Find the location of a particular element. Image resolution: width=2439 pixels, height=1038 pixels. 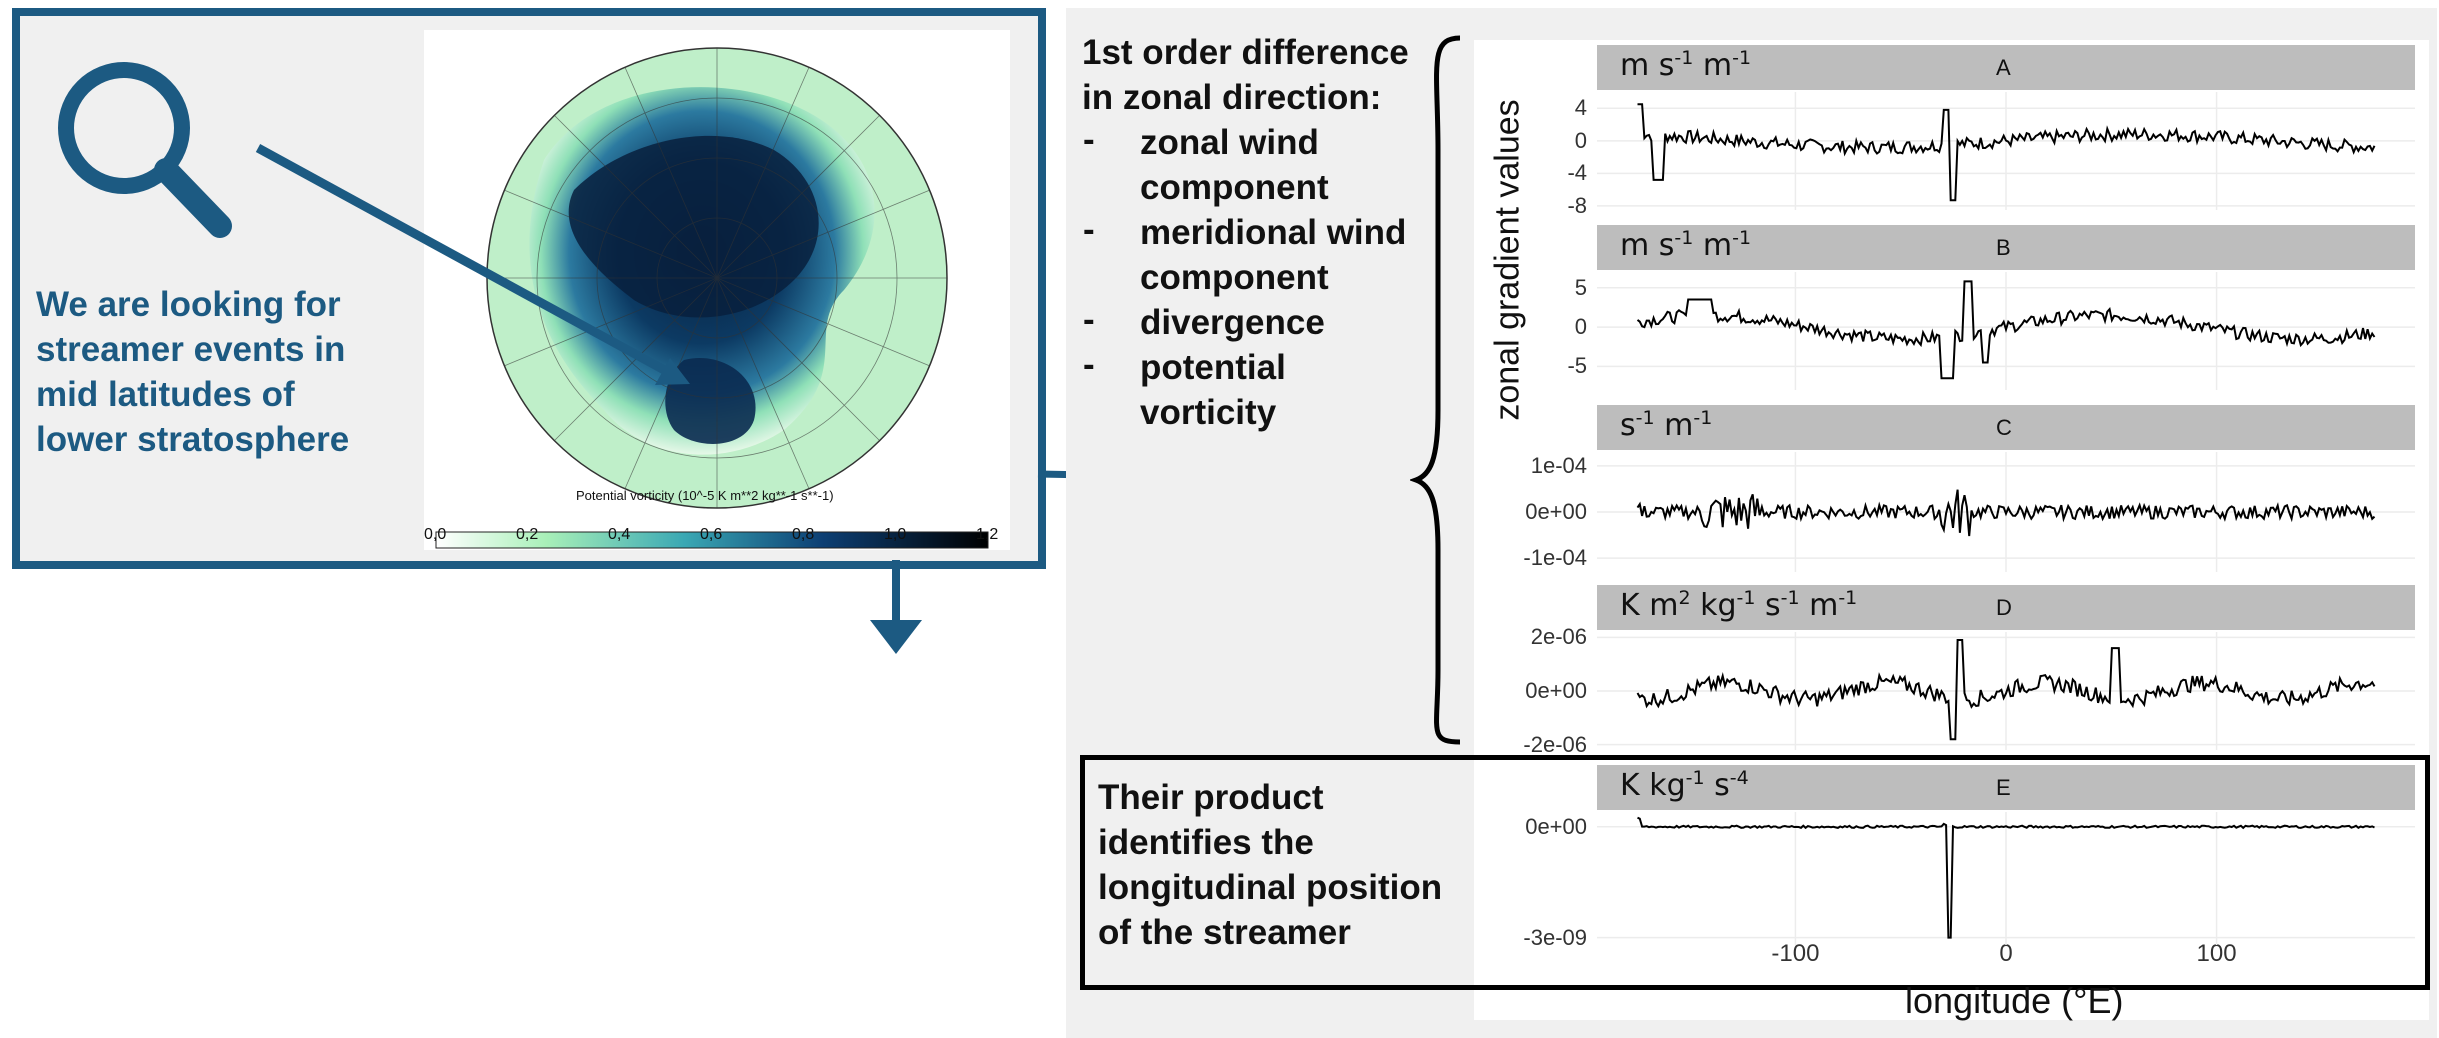

polar-vorticity-map is located at coordinates (712, 298).